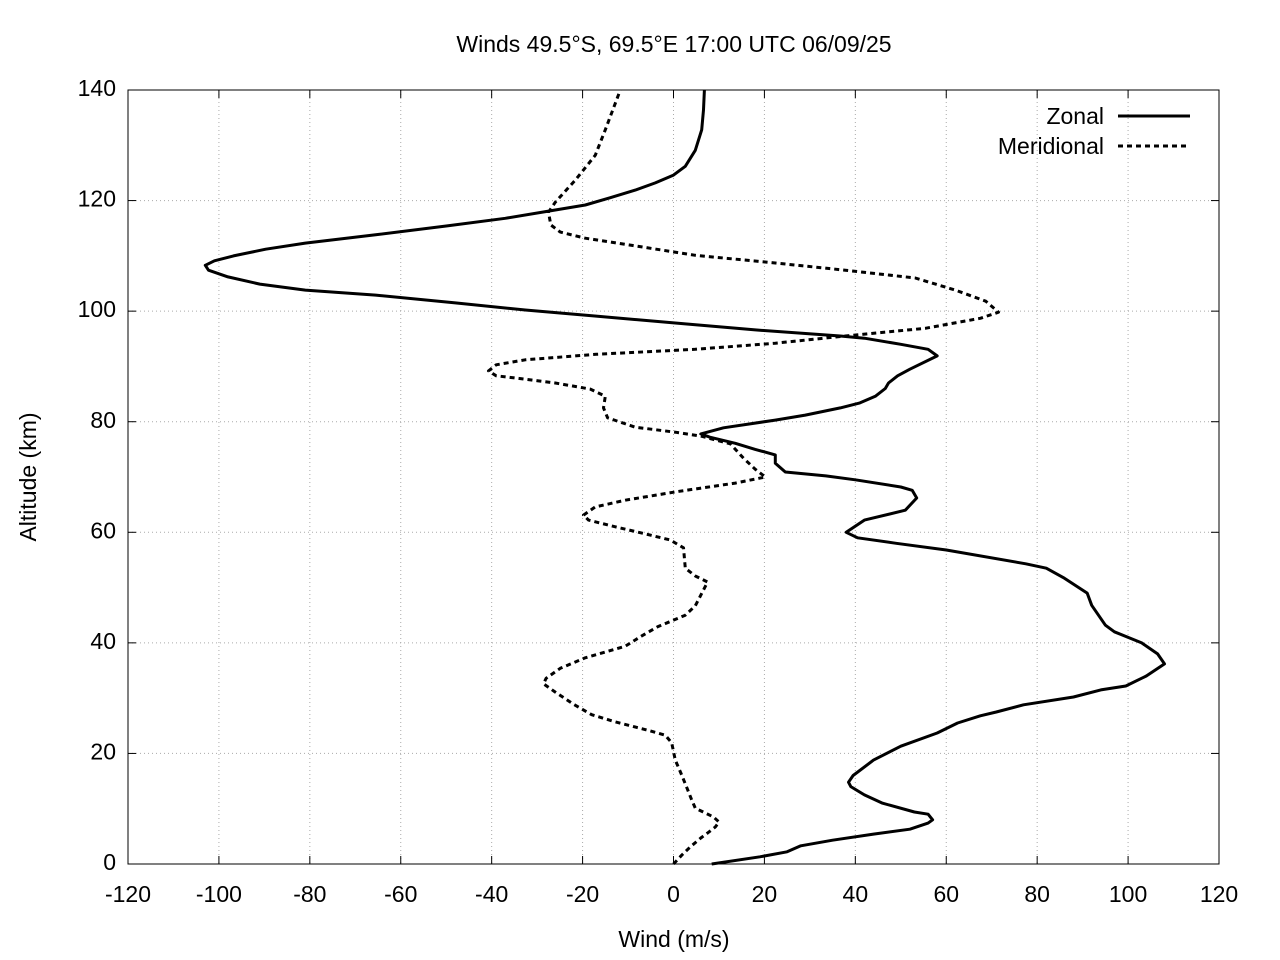  What do you see at coordinates (1037, 894) in the screenshot?
I see `x-tick-label: 80` at bounding box center [1037, 894].